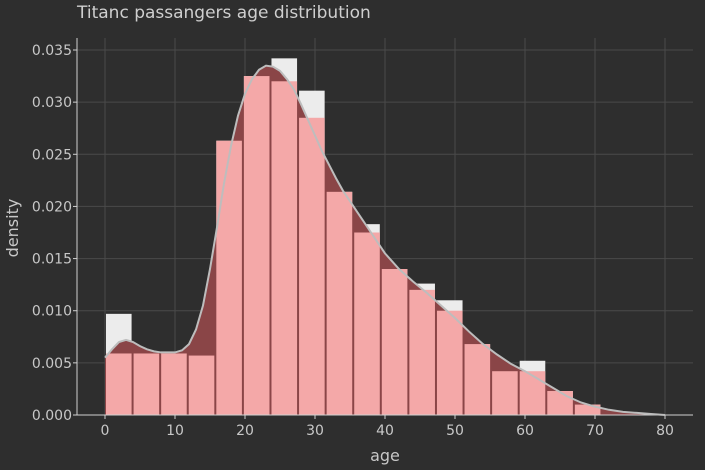 Image resolution: width=705 pixels, height=470 pixels. What do you see at coordinates (315, 431) in the screenshot?
I see `x-tick-label: 30` at bounding box center [315, 431].